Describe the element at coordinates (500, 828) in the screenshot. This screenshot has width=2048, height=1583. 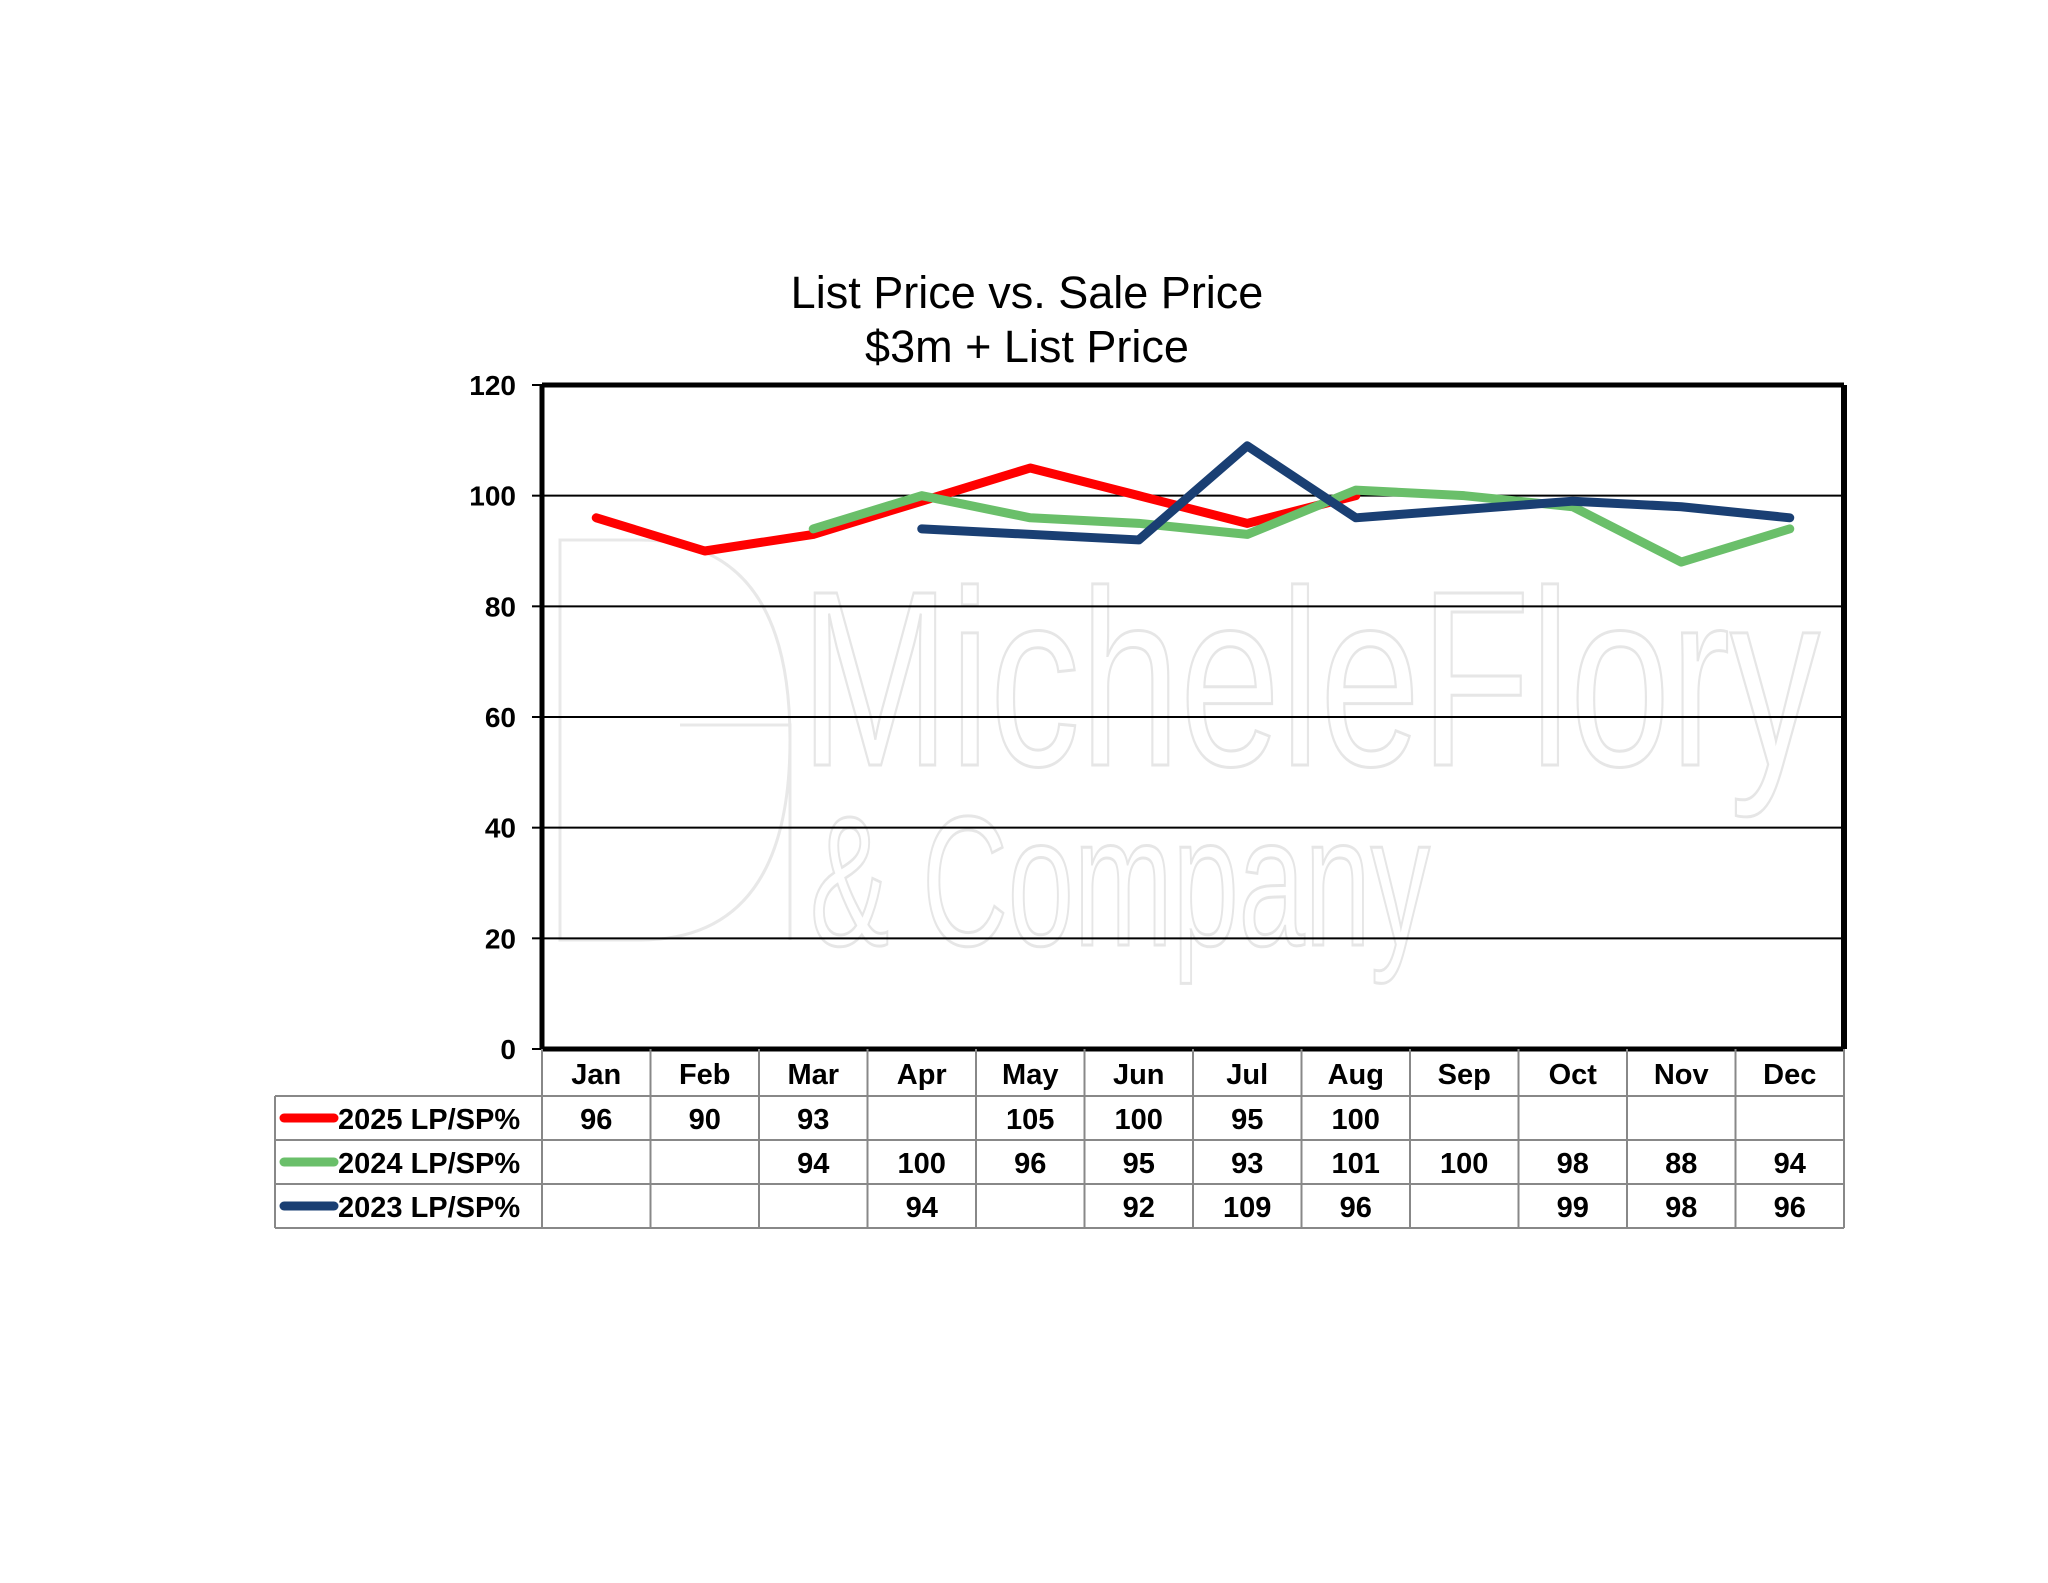
I see `y-tick-label: 40` at that location.